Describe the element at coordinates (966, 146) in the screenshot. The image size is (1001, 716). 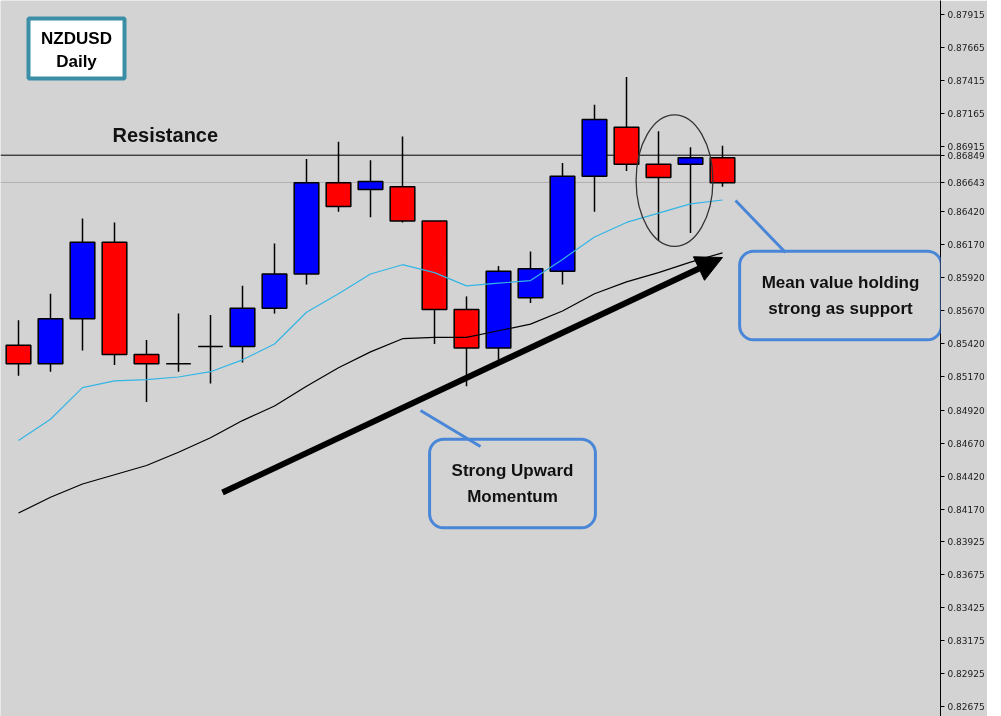
I see `y-tick-label: 0.86915` at that location.